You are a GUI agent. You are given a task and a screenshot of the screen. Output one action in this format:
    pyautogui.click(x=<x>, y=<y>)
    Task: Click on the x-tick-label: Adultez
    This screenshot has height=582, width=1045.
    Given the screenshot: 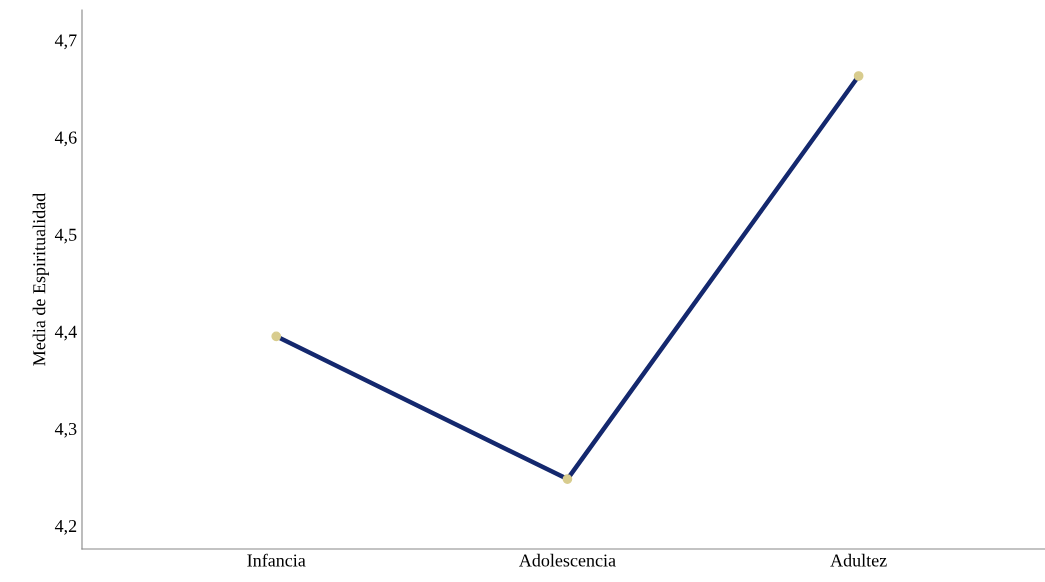 What is the action you would take?
    pyautogui.click(x=858, y=560)
    